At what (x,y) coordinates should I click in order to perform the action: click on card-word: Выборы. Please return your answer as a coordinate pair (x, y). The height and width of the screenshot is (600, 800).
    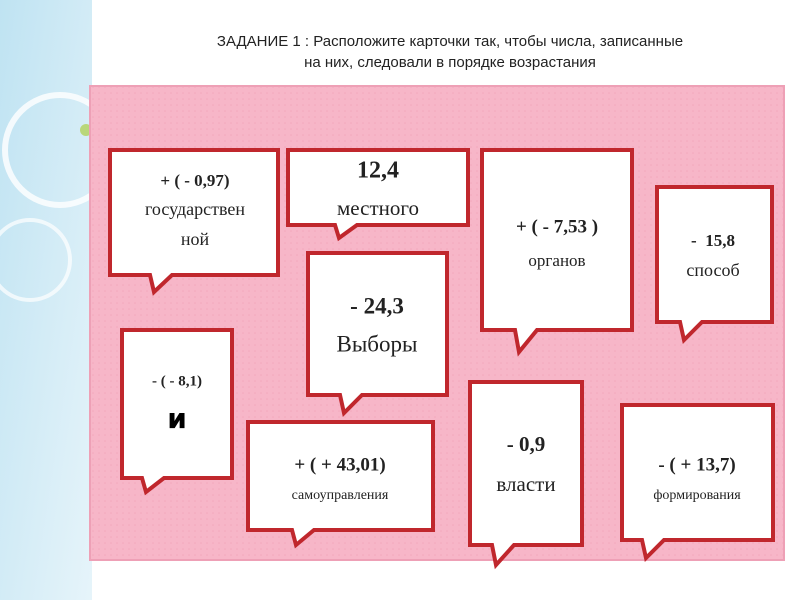
    Looking at the image, I should click on (377, 343).